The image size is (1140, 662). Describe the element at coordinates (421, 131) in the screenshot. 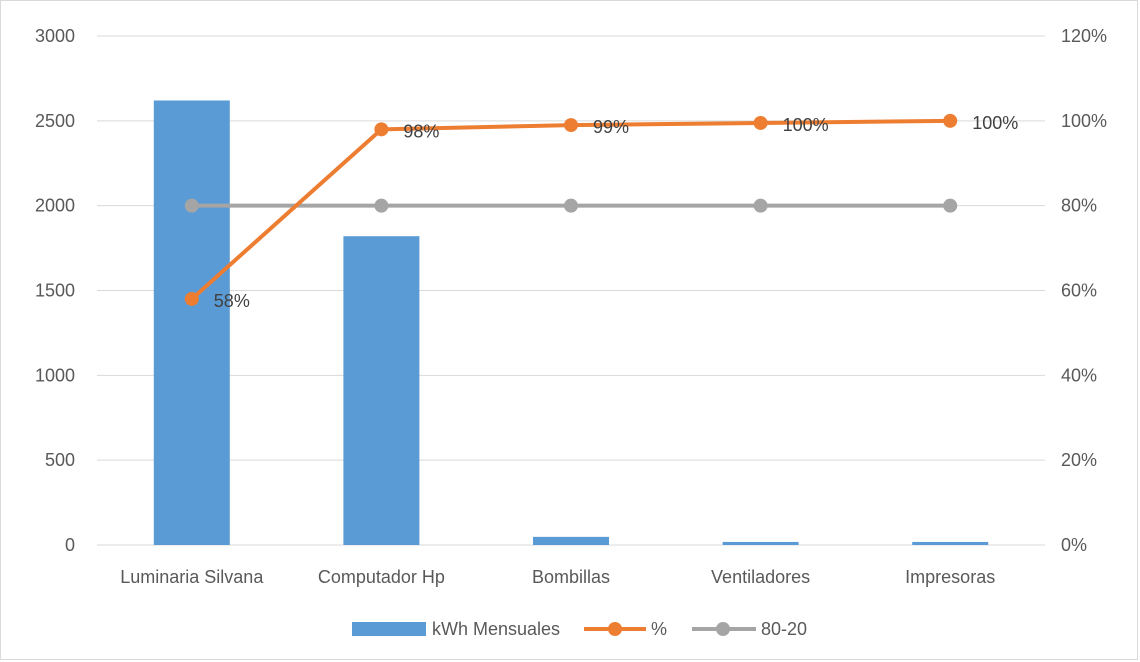

I see `data-label: 98%` at that location.